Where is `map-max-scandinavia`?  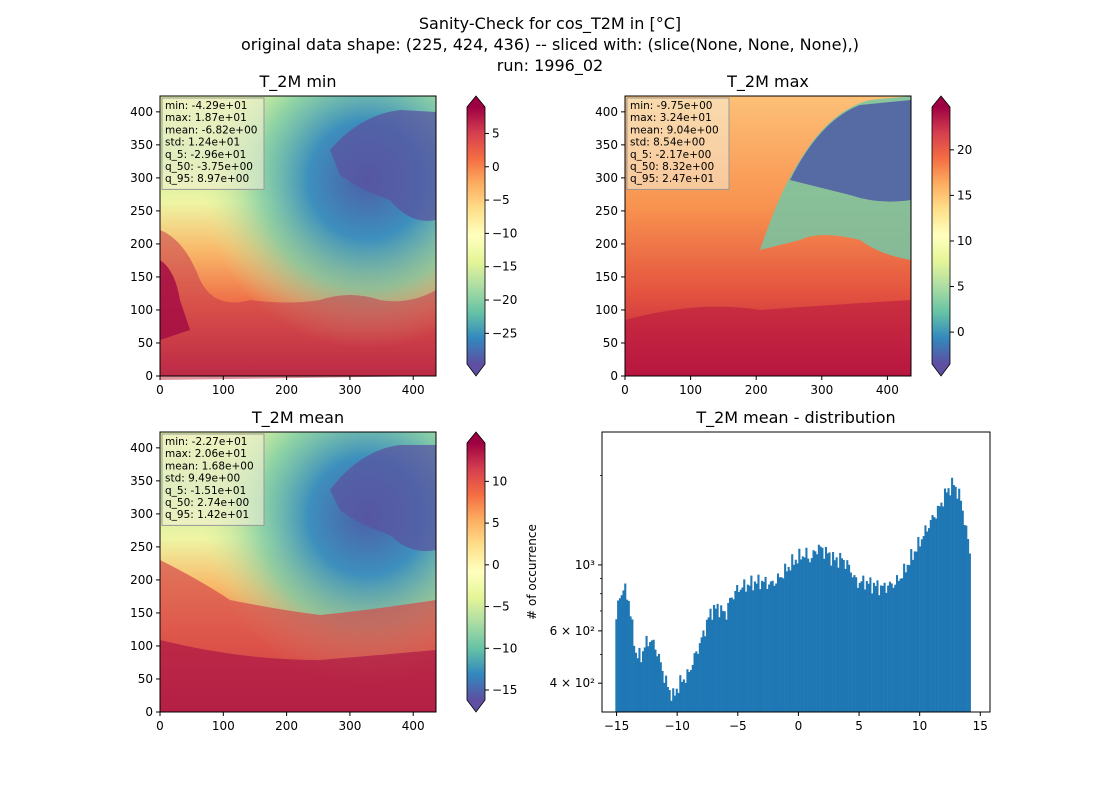
map-max-scandinavia is located at coordinates (850, 151).